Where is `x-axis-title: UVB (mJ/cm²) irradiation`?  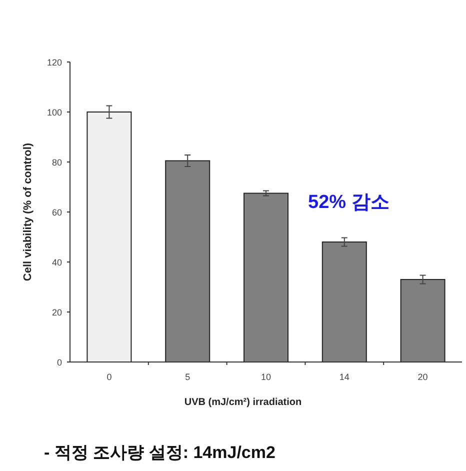
x-axis-title: UVB (mJ/cm²) irradiation is located at coordinates (243, 402).